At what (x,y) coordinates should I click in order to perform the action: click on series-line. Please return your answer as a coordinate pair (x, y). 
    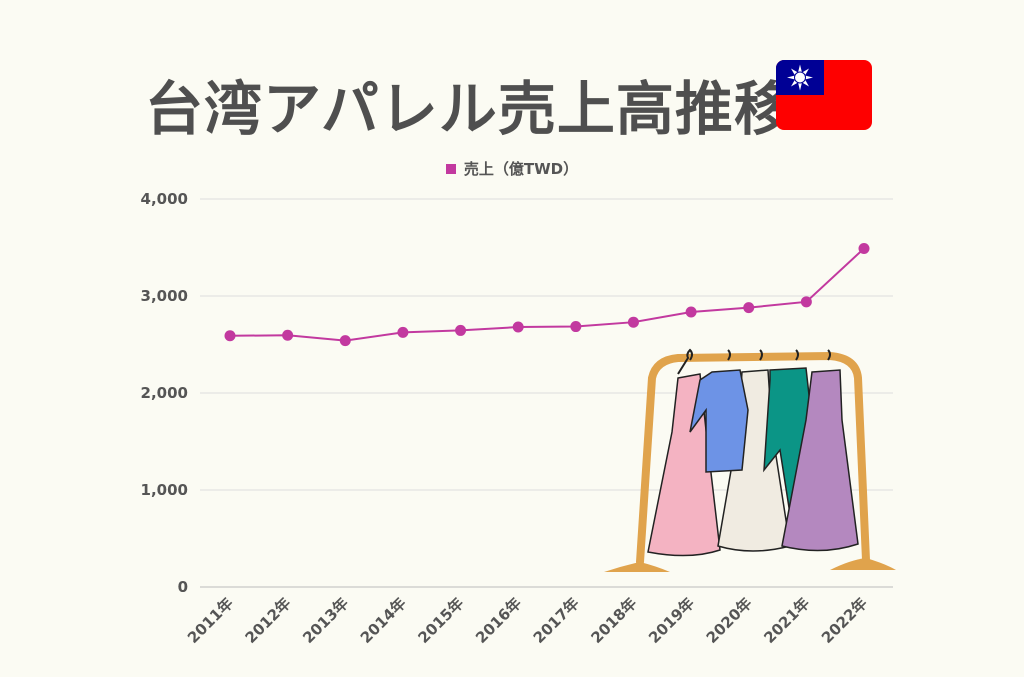
    Looking at the image, I should click on (547, 294).